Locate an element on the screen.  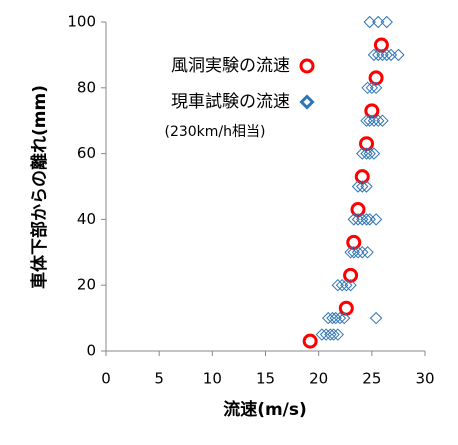
legend-label: 現車試験の流速 is located at coordinates (230, 102).